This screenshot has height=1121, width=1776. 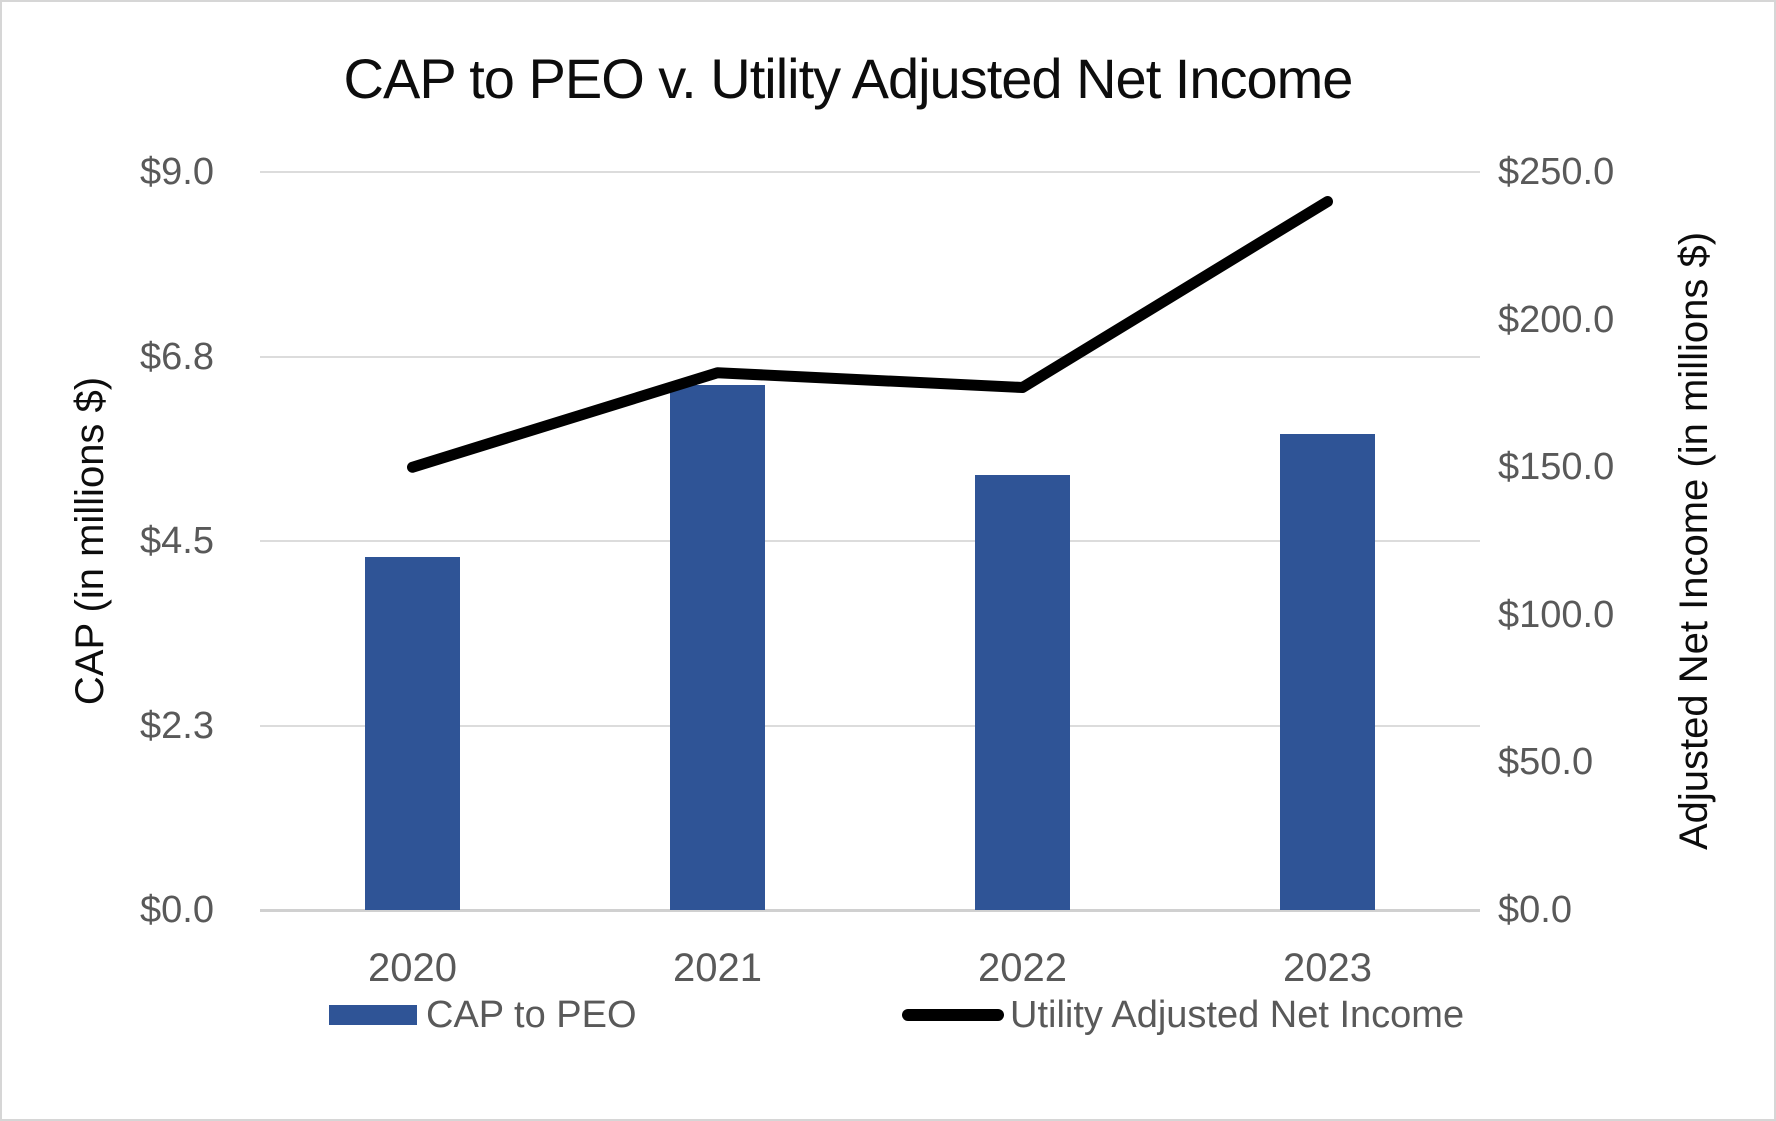 I want to click on right-tick-$250.0: $250.0, so click(x=1556, y=172).